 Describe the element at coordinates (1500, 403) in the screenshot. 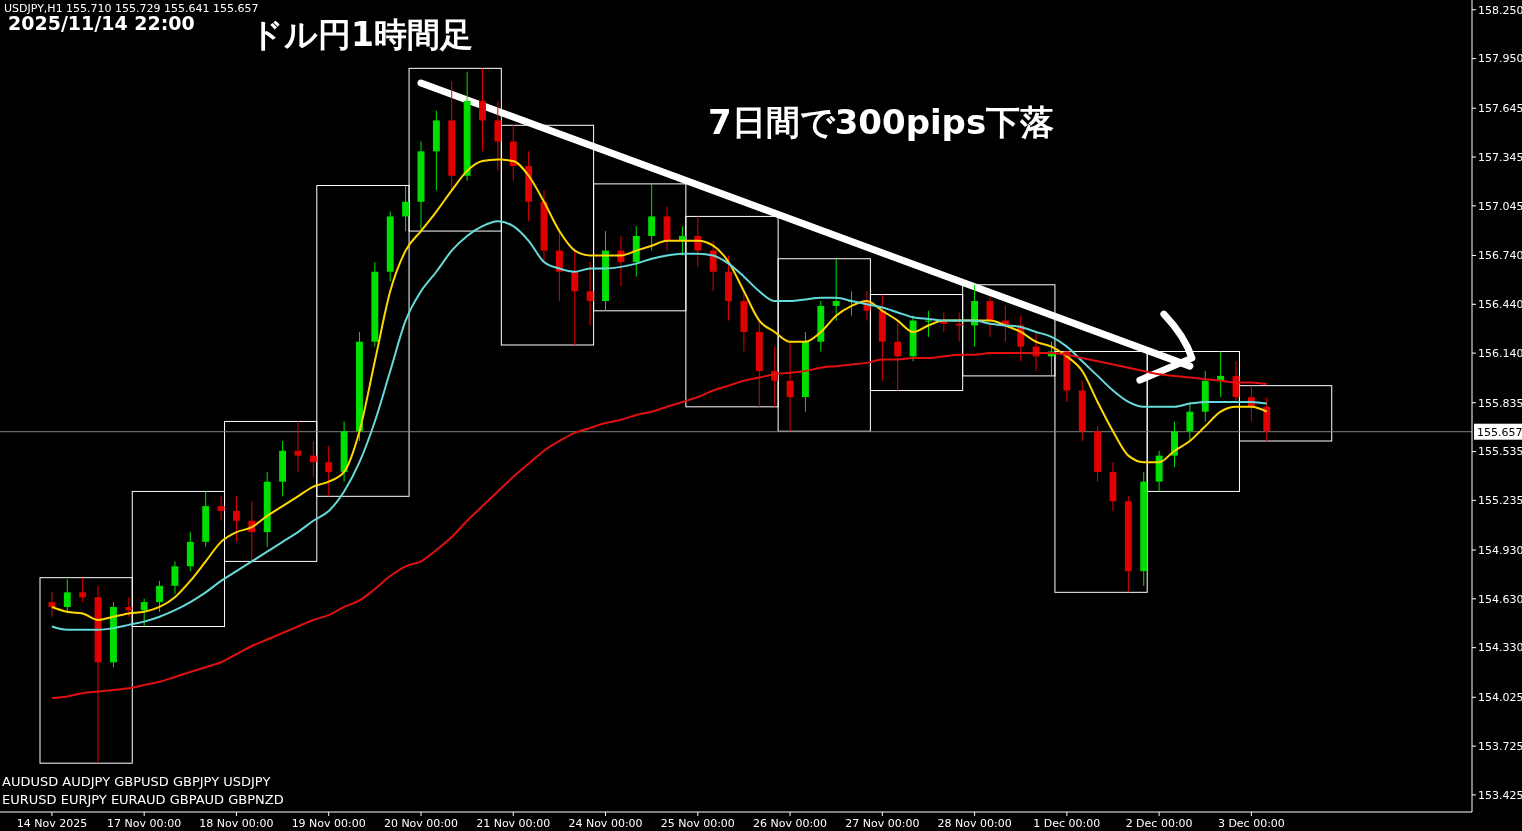

I see `y-tick-label: 155.835` at that location.